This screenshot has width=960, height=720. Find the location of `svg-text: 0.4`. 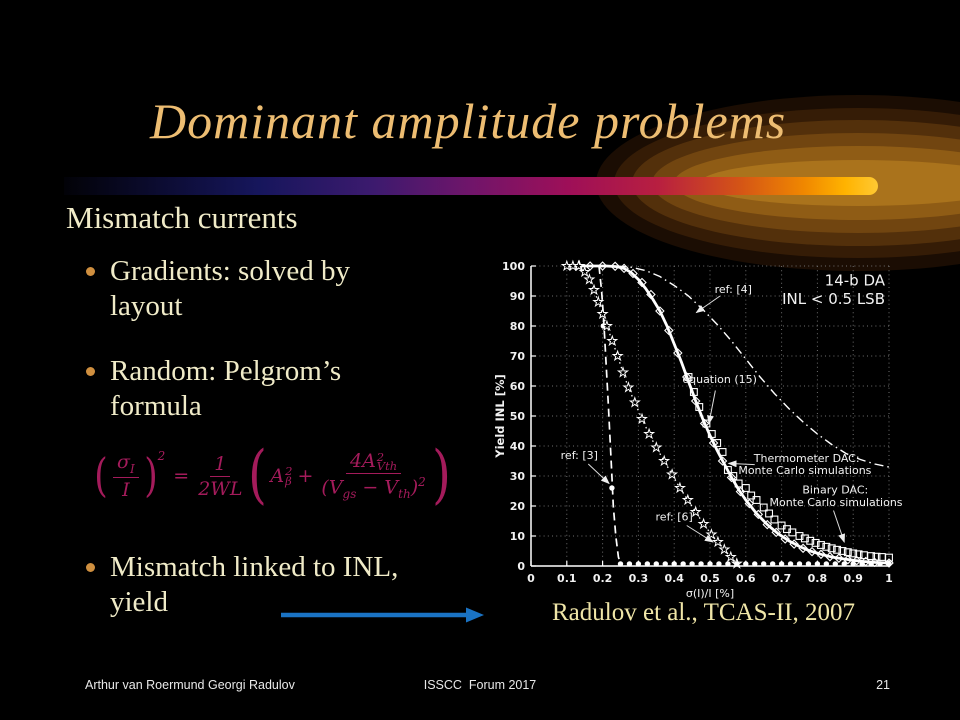

svg-text: 0.4 is located at coordinates (674, 578).